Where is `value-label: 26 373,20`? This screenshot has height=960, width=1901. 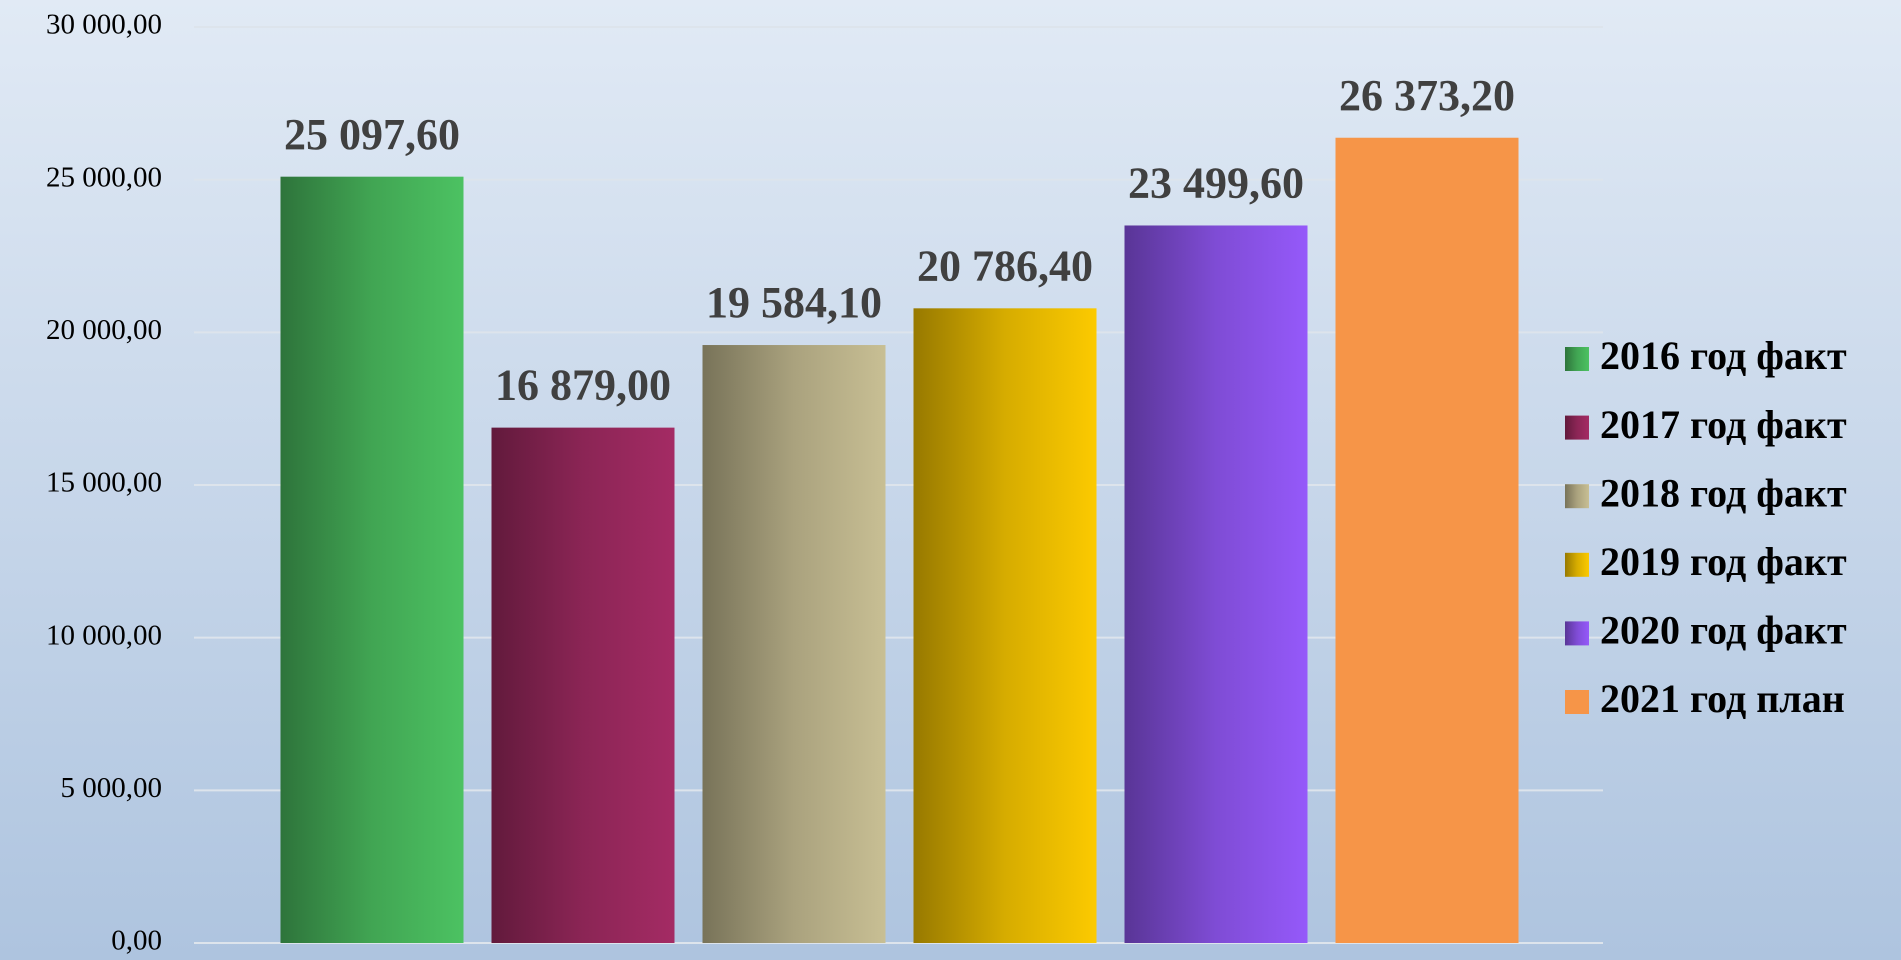 value-label: 26 373,20 is located at coordinates (1427, 95).